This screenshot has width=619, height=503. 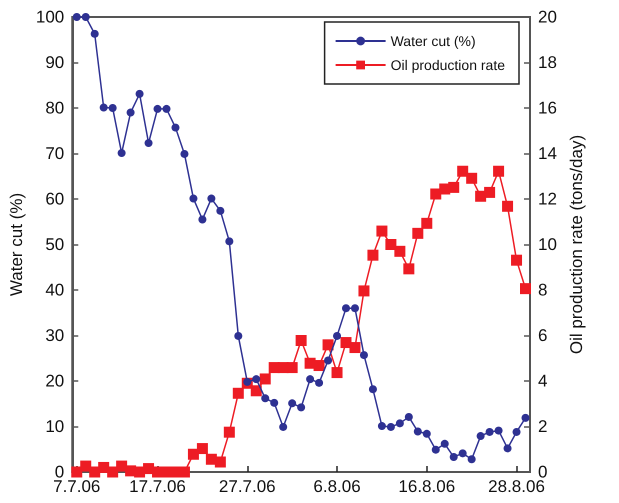 What do you see at coordinates (54, 335) in the screenshot?
I see `y-tick-label: 30` at bounding box center [54, 335].